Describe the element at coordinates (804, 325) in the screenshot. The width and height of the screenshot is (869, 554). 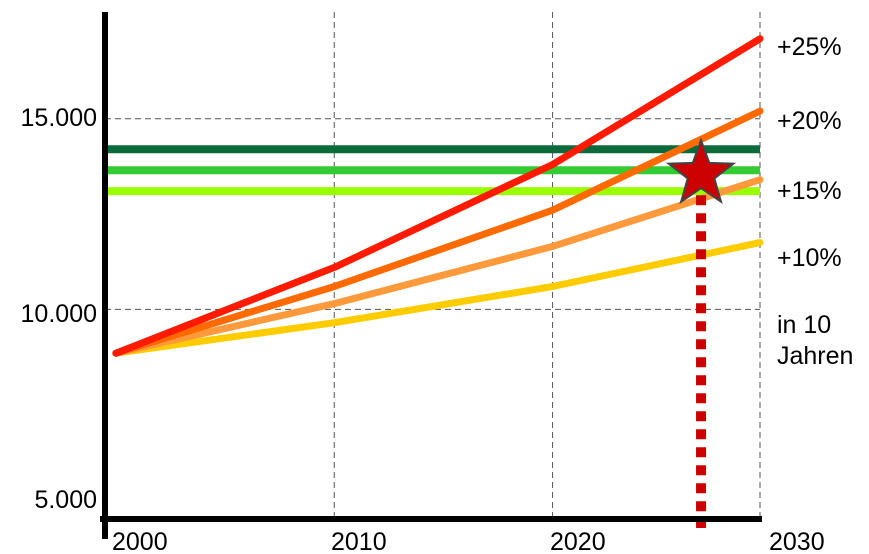
I see `series-label-10-years-line1: in 10` at that location.